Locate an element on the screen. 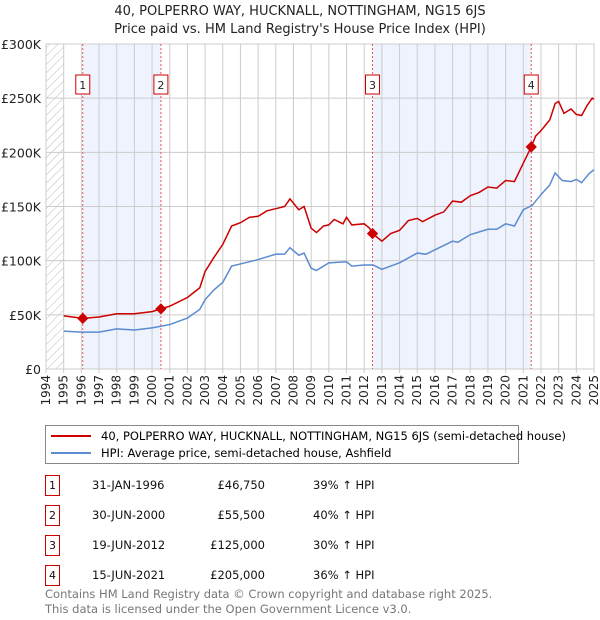 This screenshot has width=600, height=620. transaction-row: 1 31-JAN-1996 £46,750 39% ↑ HPI is located at coordinates (255, 486).